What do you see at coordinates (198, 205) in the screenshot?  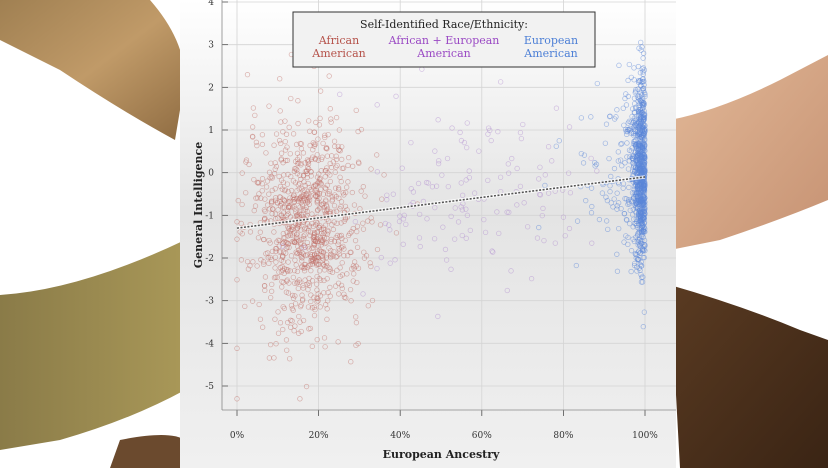 I see `y-axis-title: General Intelligence` at bounding box center [198, 205].